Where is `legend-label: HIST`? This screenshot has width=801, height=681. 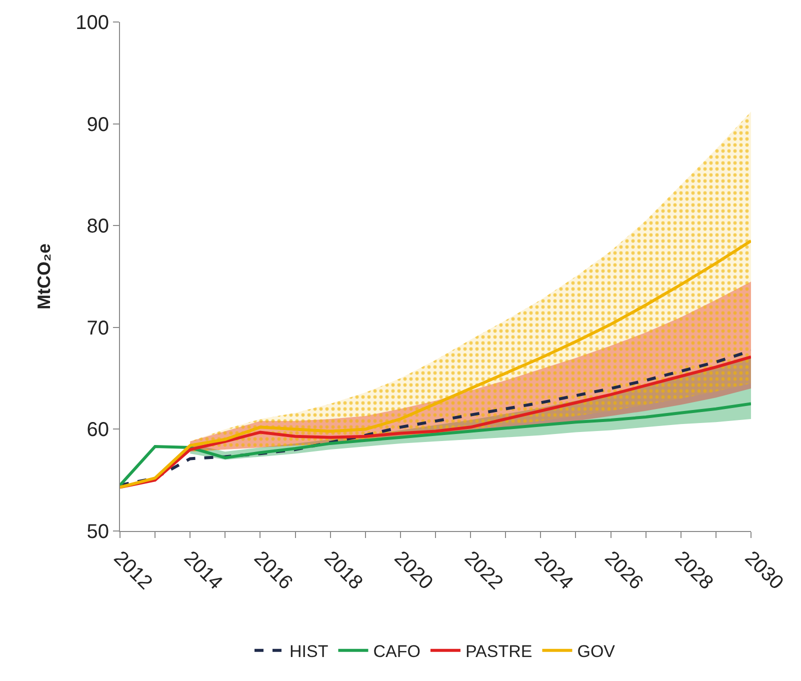
legend-label: HIST is located at coordinates (309, 651).